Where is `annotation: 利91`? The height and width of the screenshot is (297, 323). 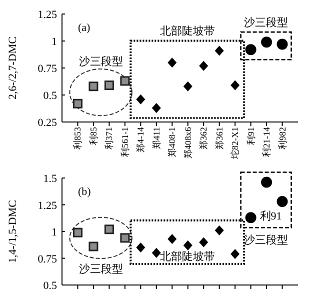
annotation: 利91 is located at coordinates (271, 216).